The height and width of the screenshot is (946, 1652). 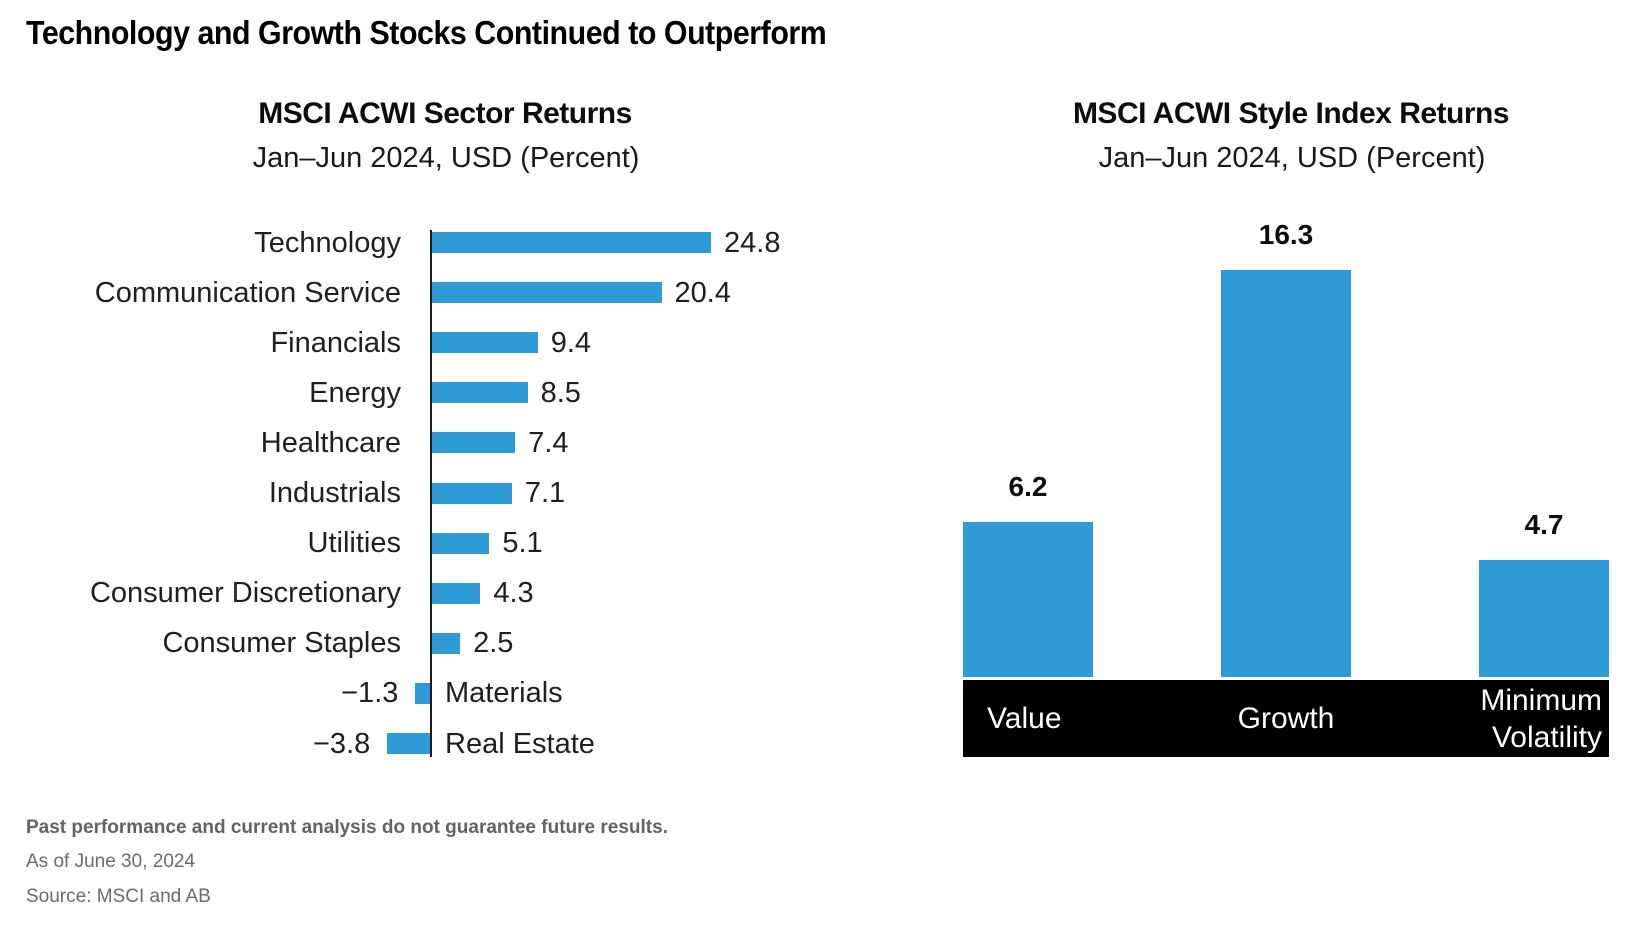 I want to click on source-text: Source: MSCI and AB, so click(x=118, y=896).